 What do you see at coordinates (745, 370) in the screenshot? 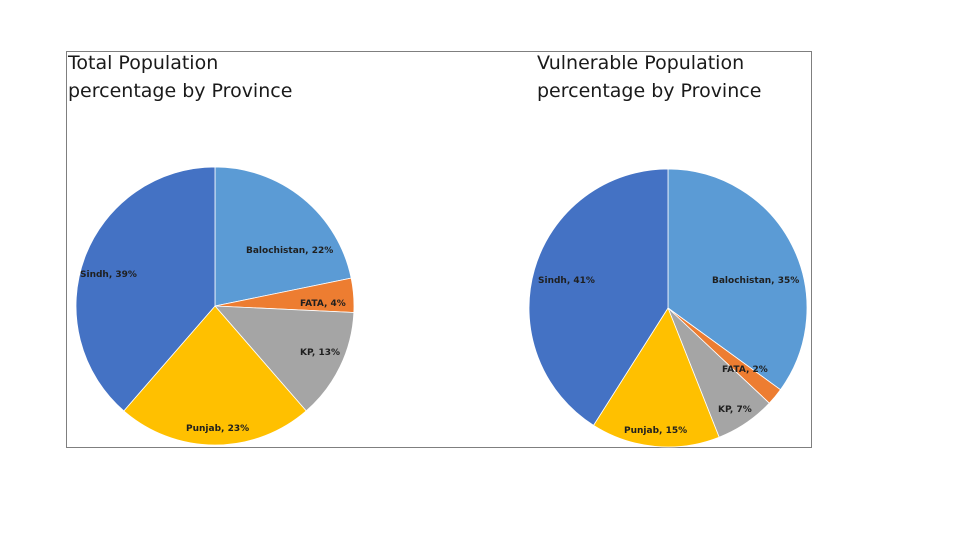
I see `slice-label-fata: FATA, 2%` at bounding box center [745, 370].